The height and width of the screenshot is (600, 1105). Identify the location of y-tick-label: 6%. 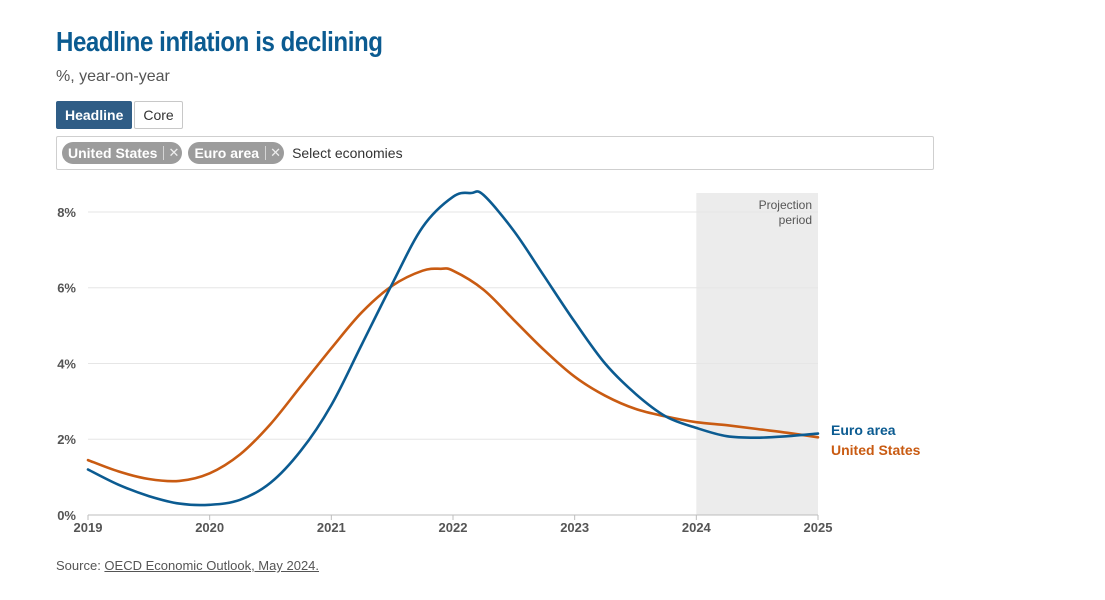
(66, 288).